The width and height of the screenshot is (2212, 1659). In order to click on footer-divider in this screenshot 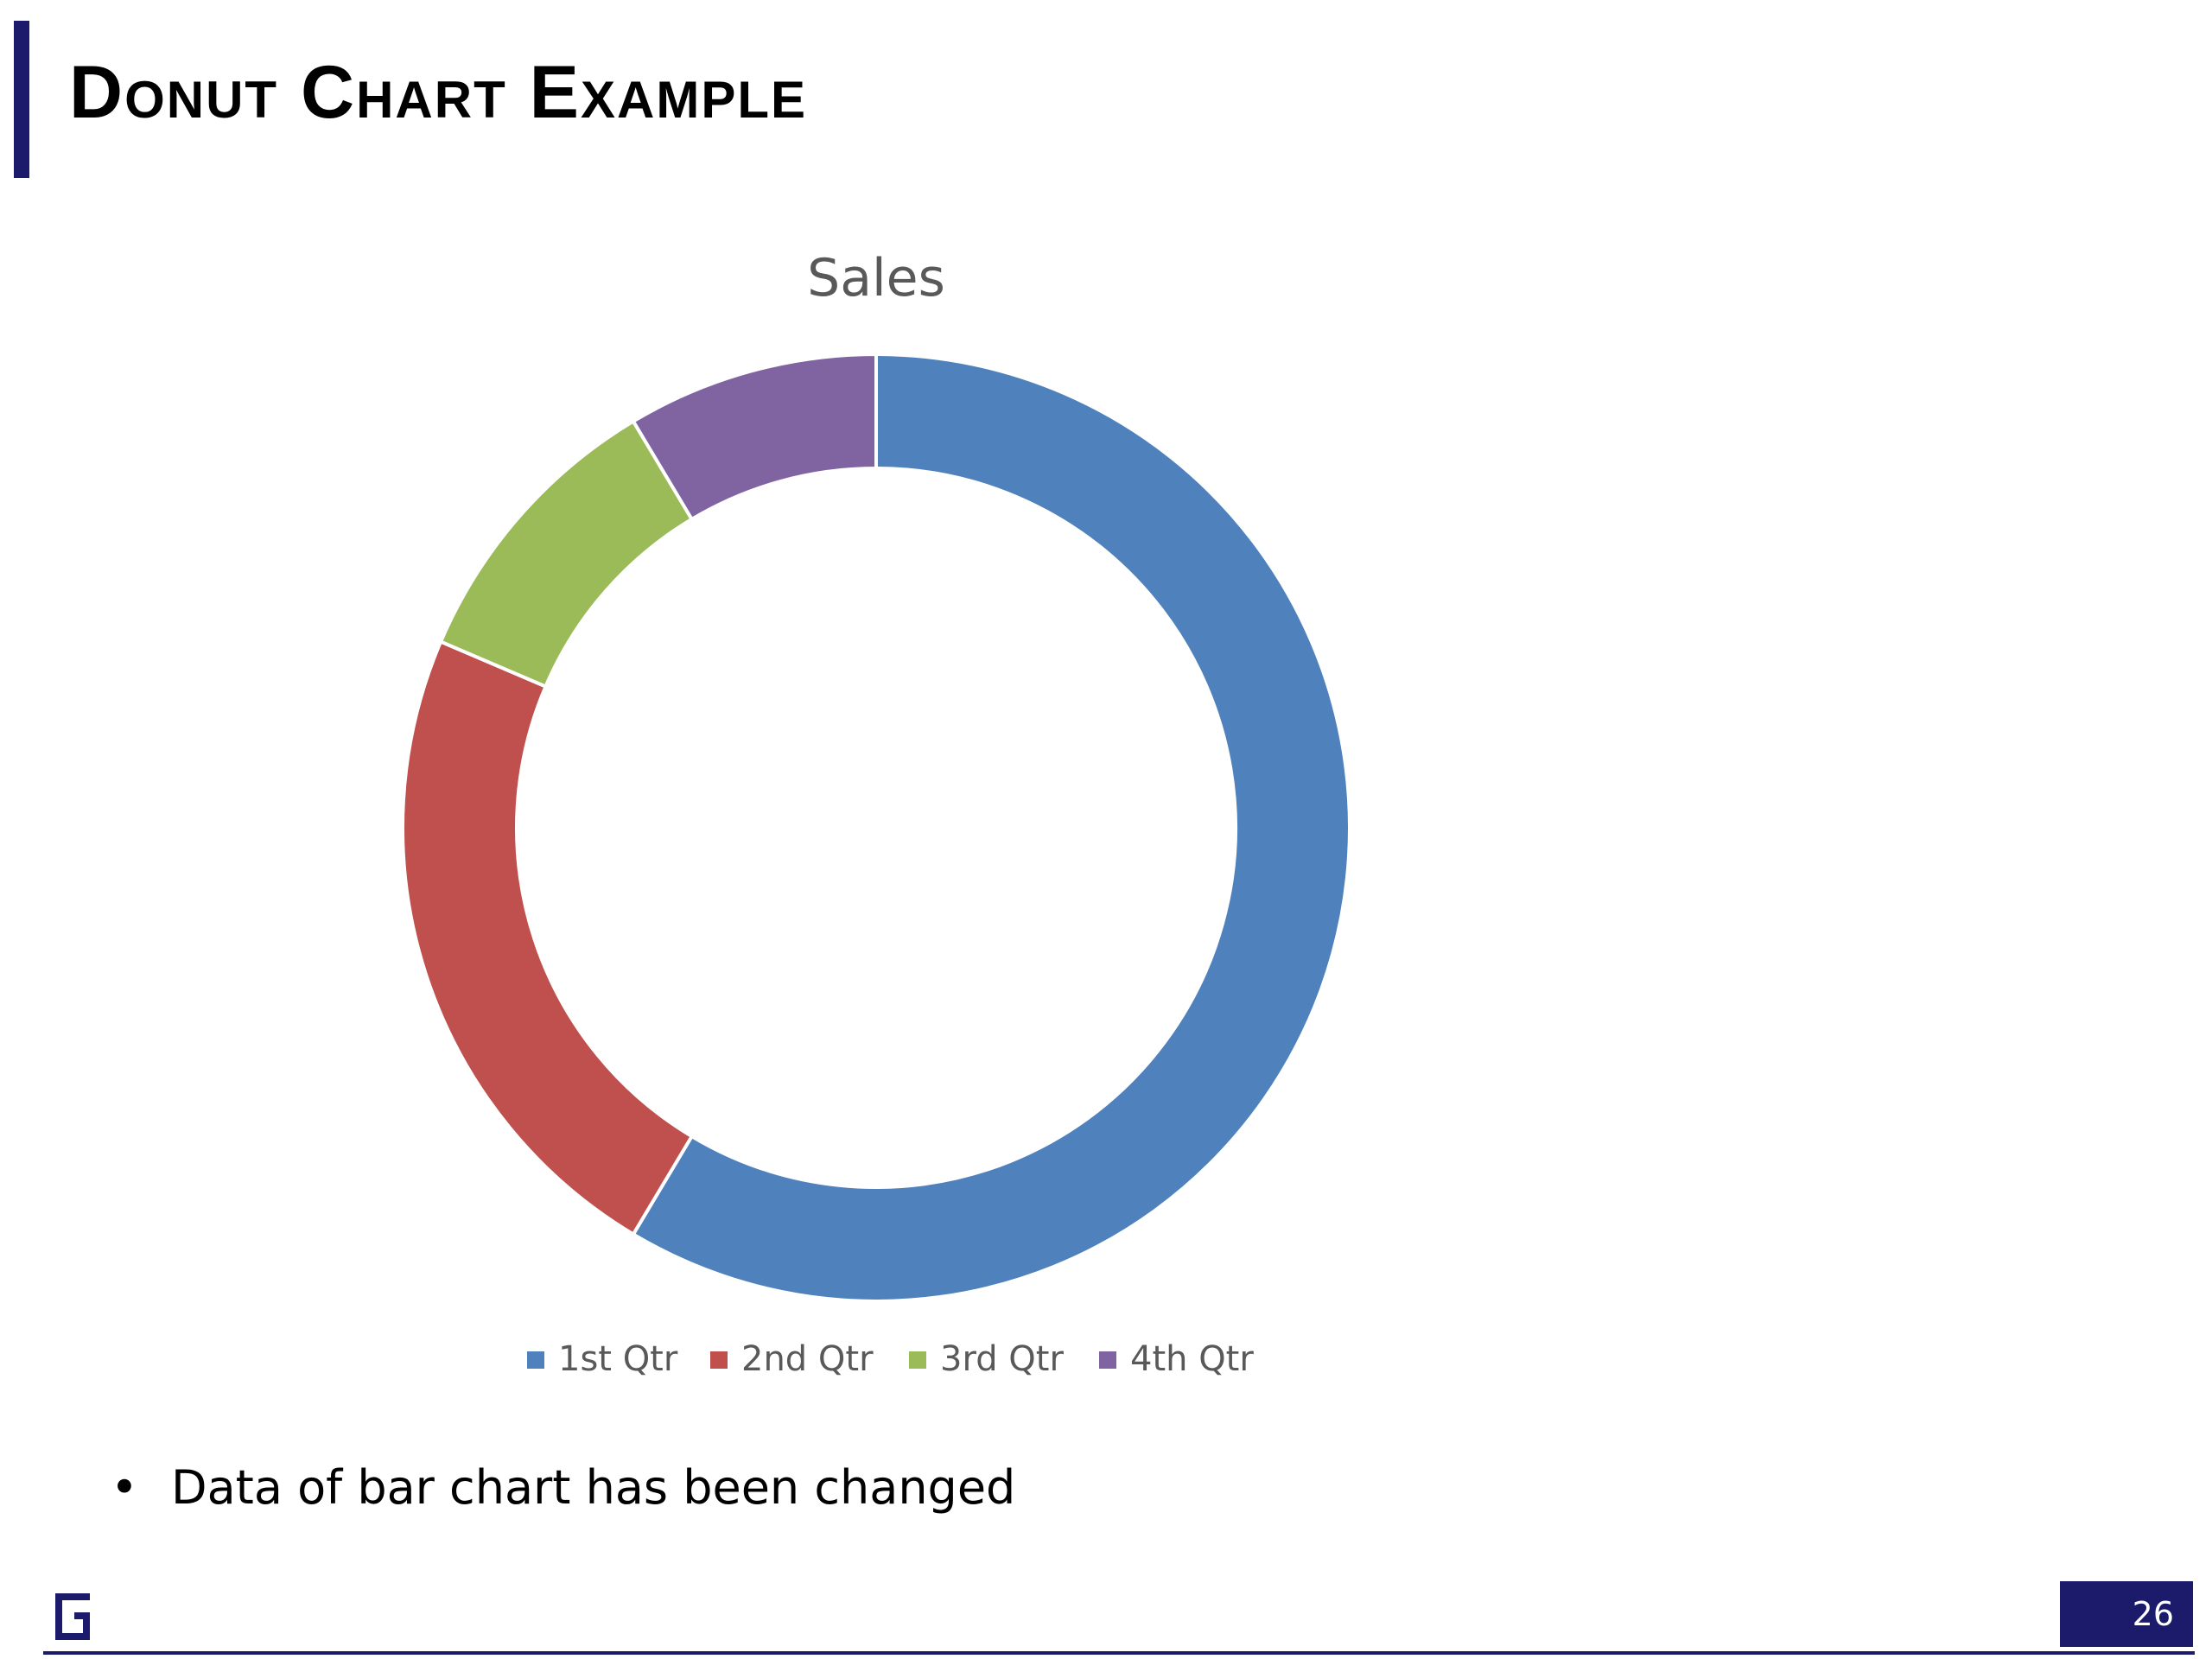, I will do `click(1119, 1653)`.